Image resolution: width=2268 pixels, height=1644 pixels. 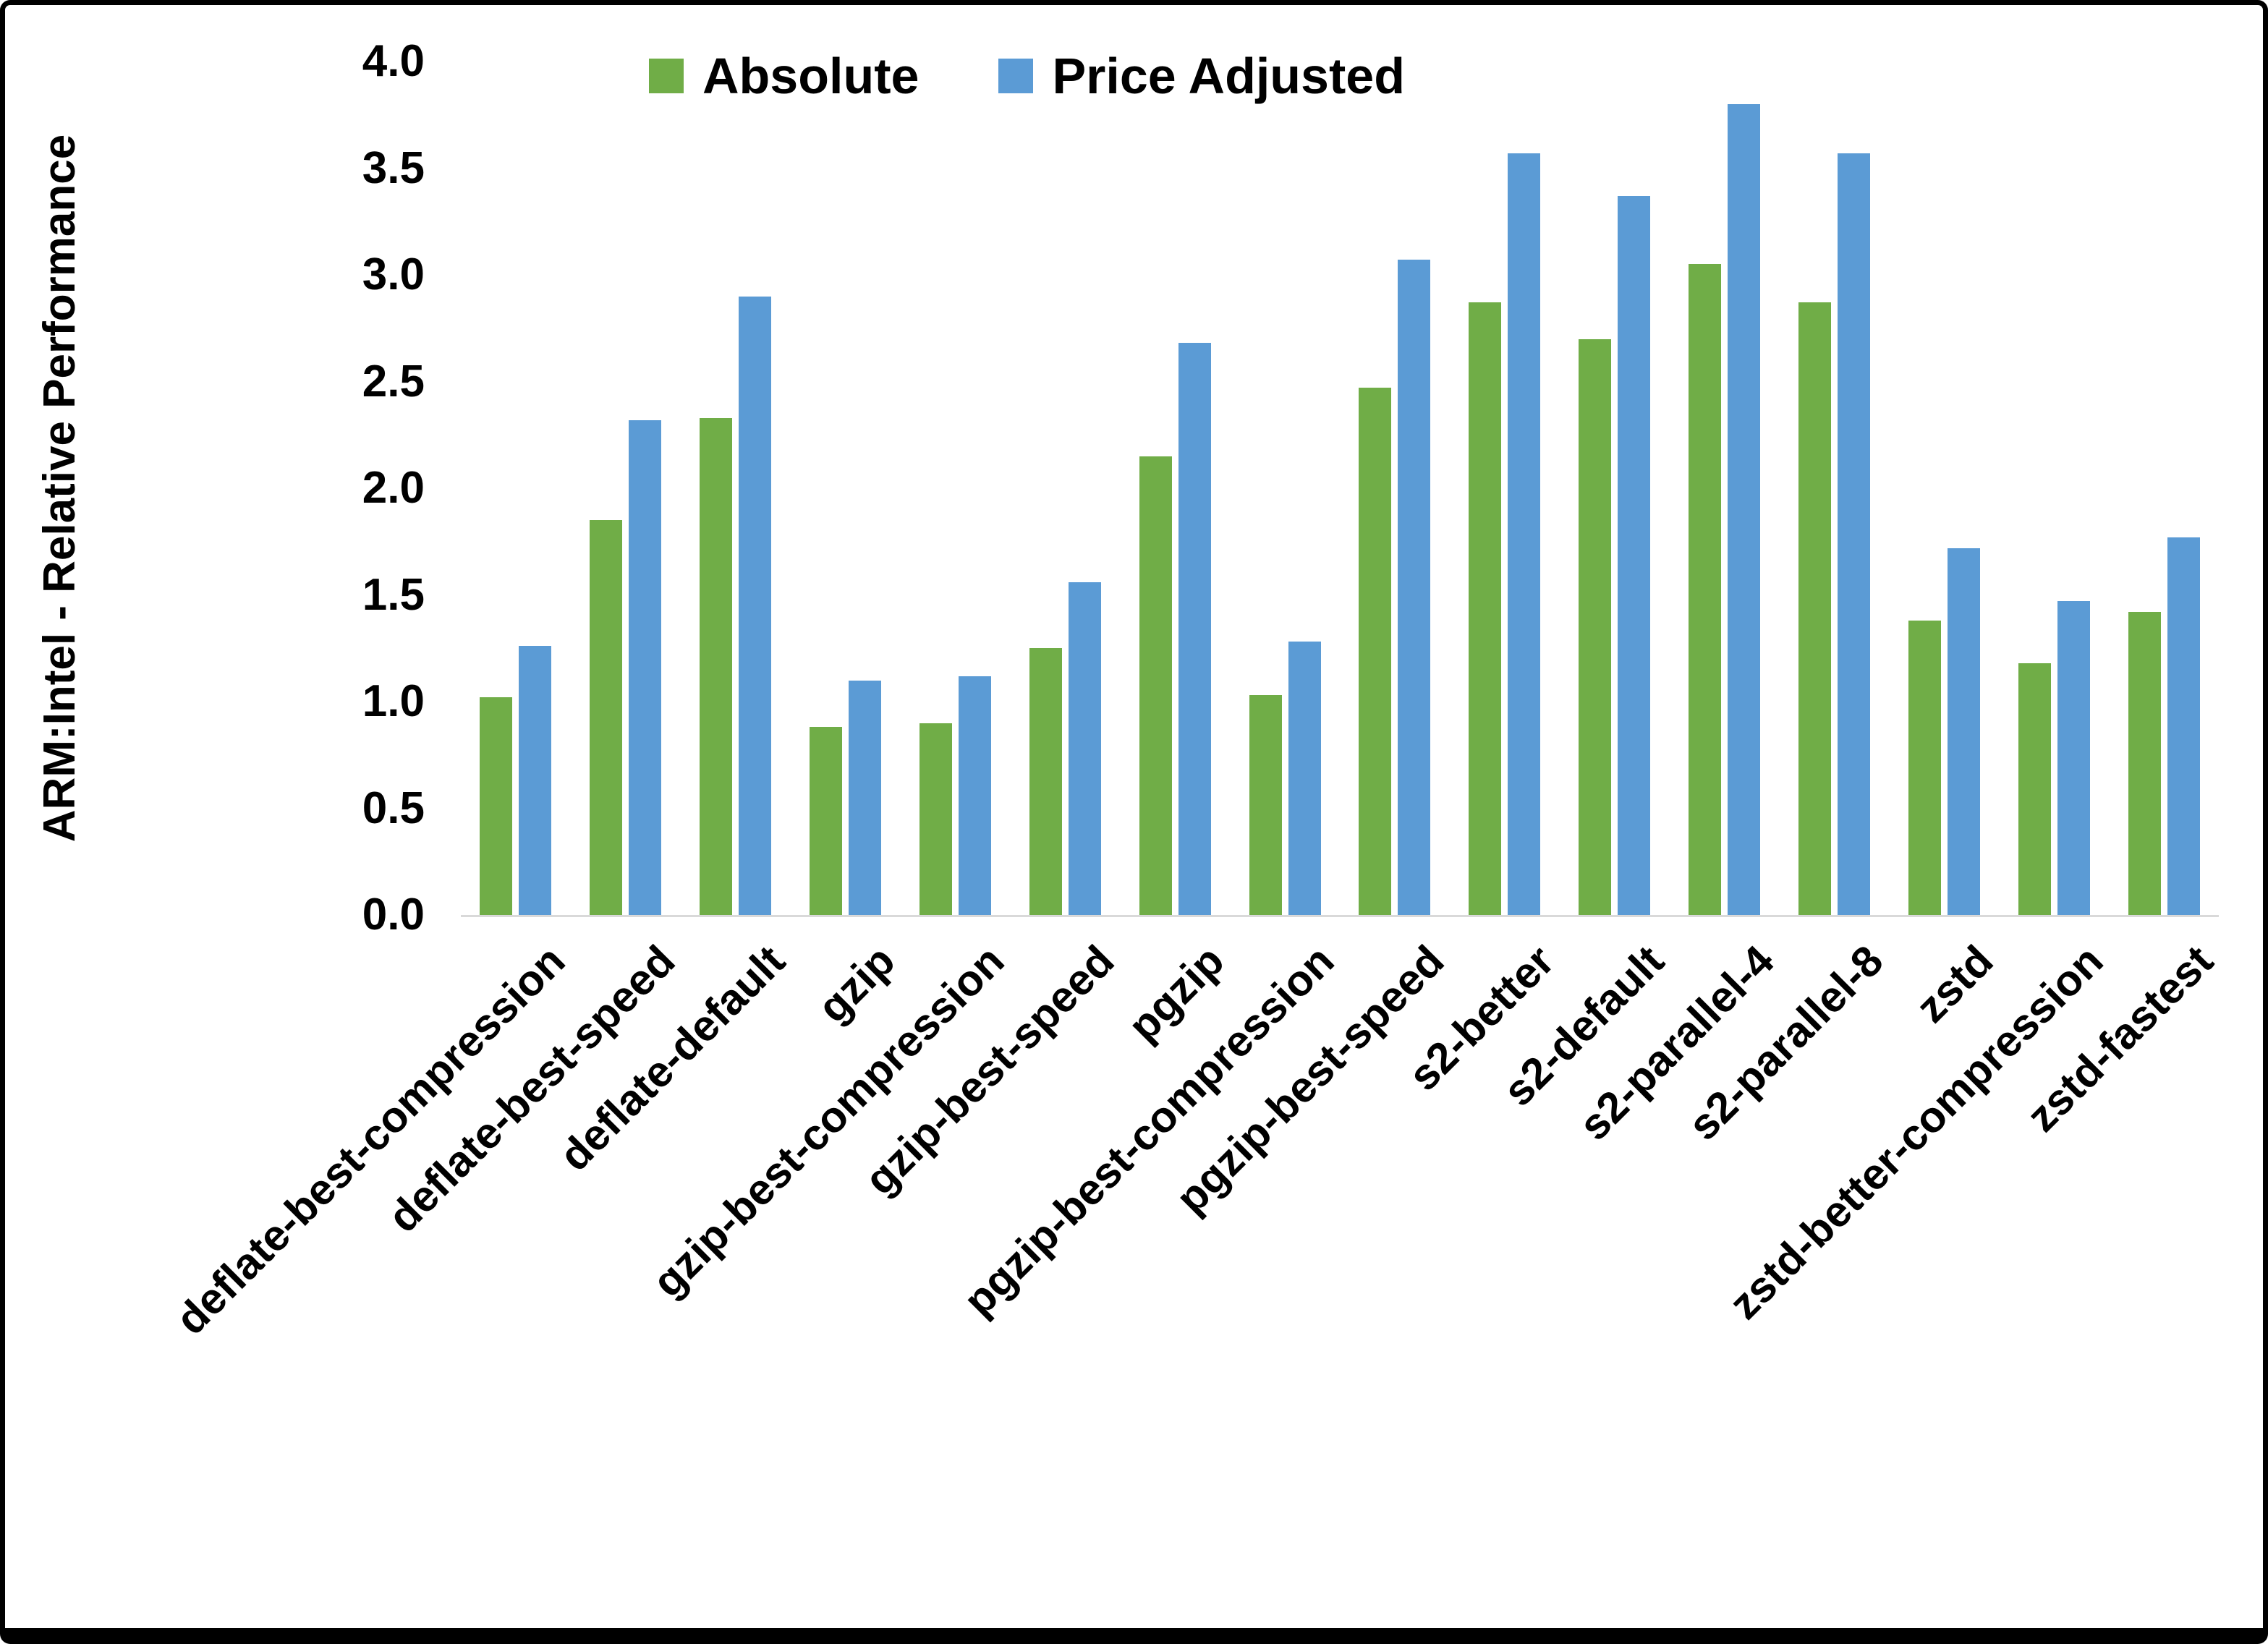 What do you see at coordinates (1016, 76) in the screenshot?
I see `legend-swatch-price-adjusted` at bounding box center [1016, 76].